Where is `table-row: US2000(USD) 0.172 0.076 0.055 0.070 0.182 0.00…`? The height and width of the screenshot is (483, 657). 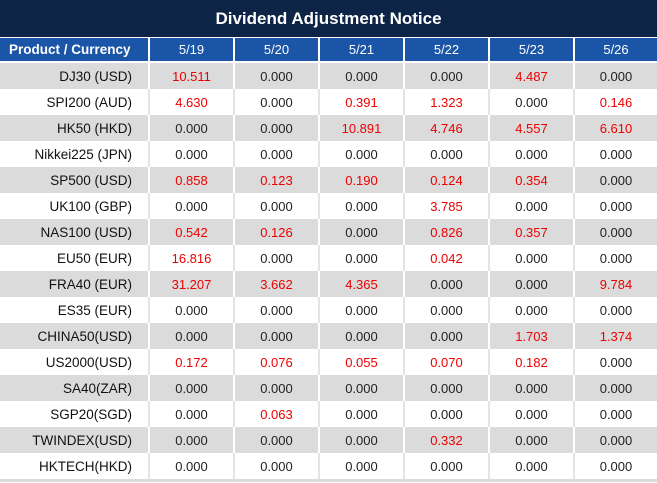
table-row: US2000(USD) 0.172 0.076 0.055 0.070 0.182 0.00… is located at coordinates (328, 362).